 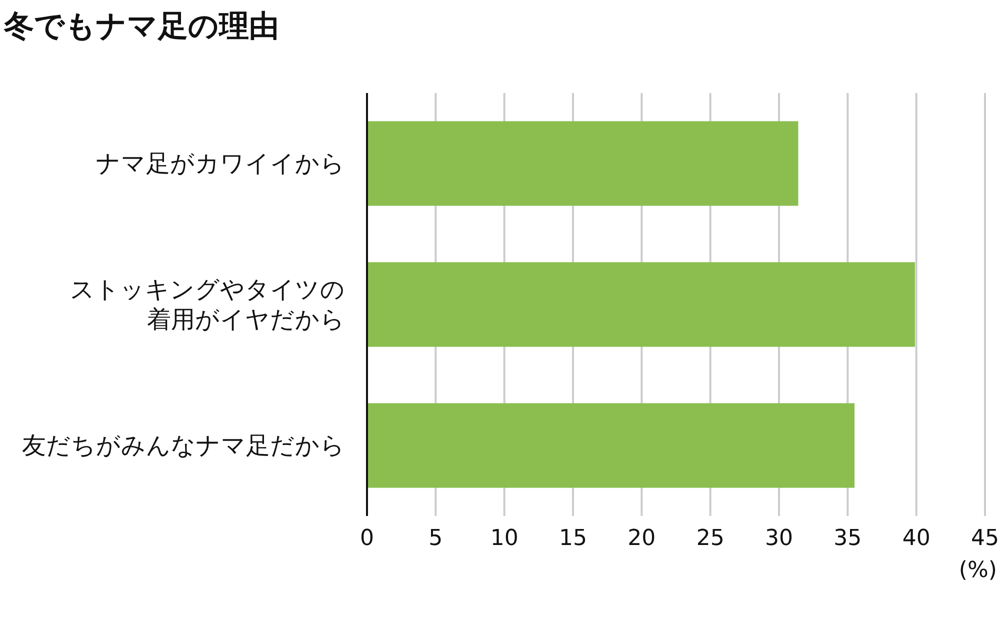 What do you see at coordinates (985, 538) in the screenshot?
I see `x-tick-label: 45` at bounding box center [985, 538].